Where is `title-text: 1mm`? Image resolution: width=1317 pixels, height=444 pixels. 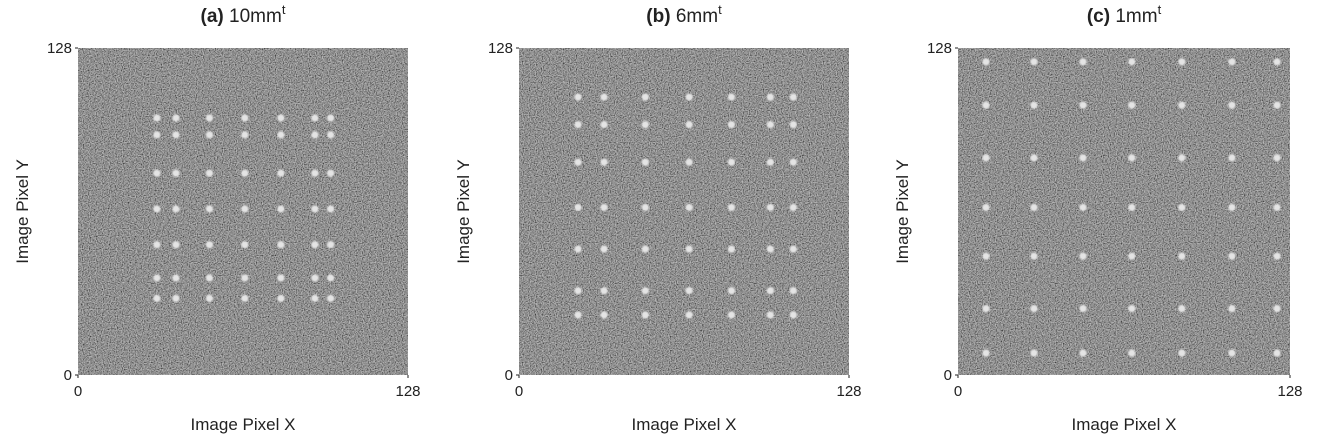 title-text: 1mm is located at coordinates (1136, 16).